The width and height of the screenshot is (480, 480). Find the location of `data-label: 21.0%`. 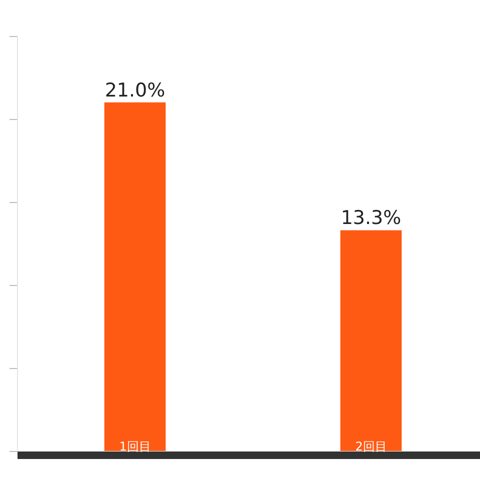

data-label: 21.0% is located at coordinates (135, 90).